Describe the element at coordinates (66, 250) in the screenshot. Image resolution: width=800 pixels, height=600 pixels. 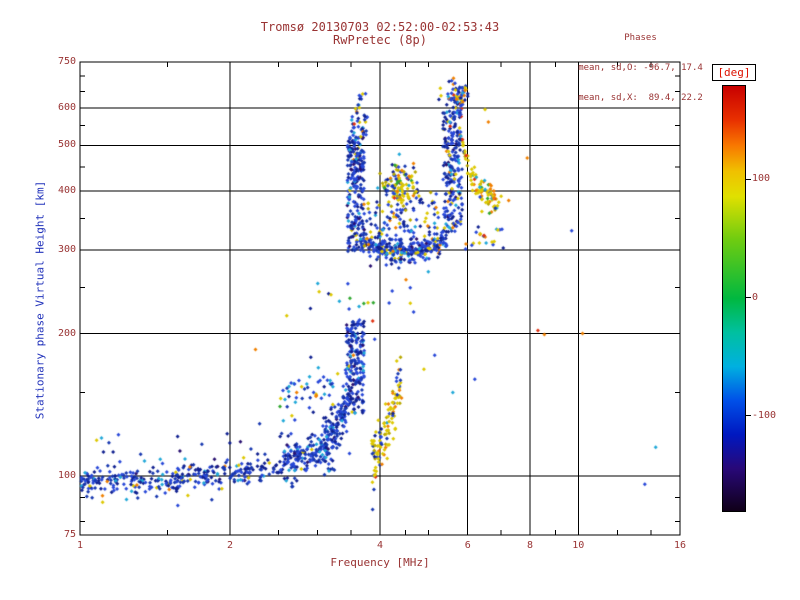
I see `y-tick-label: 300` at that location.